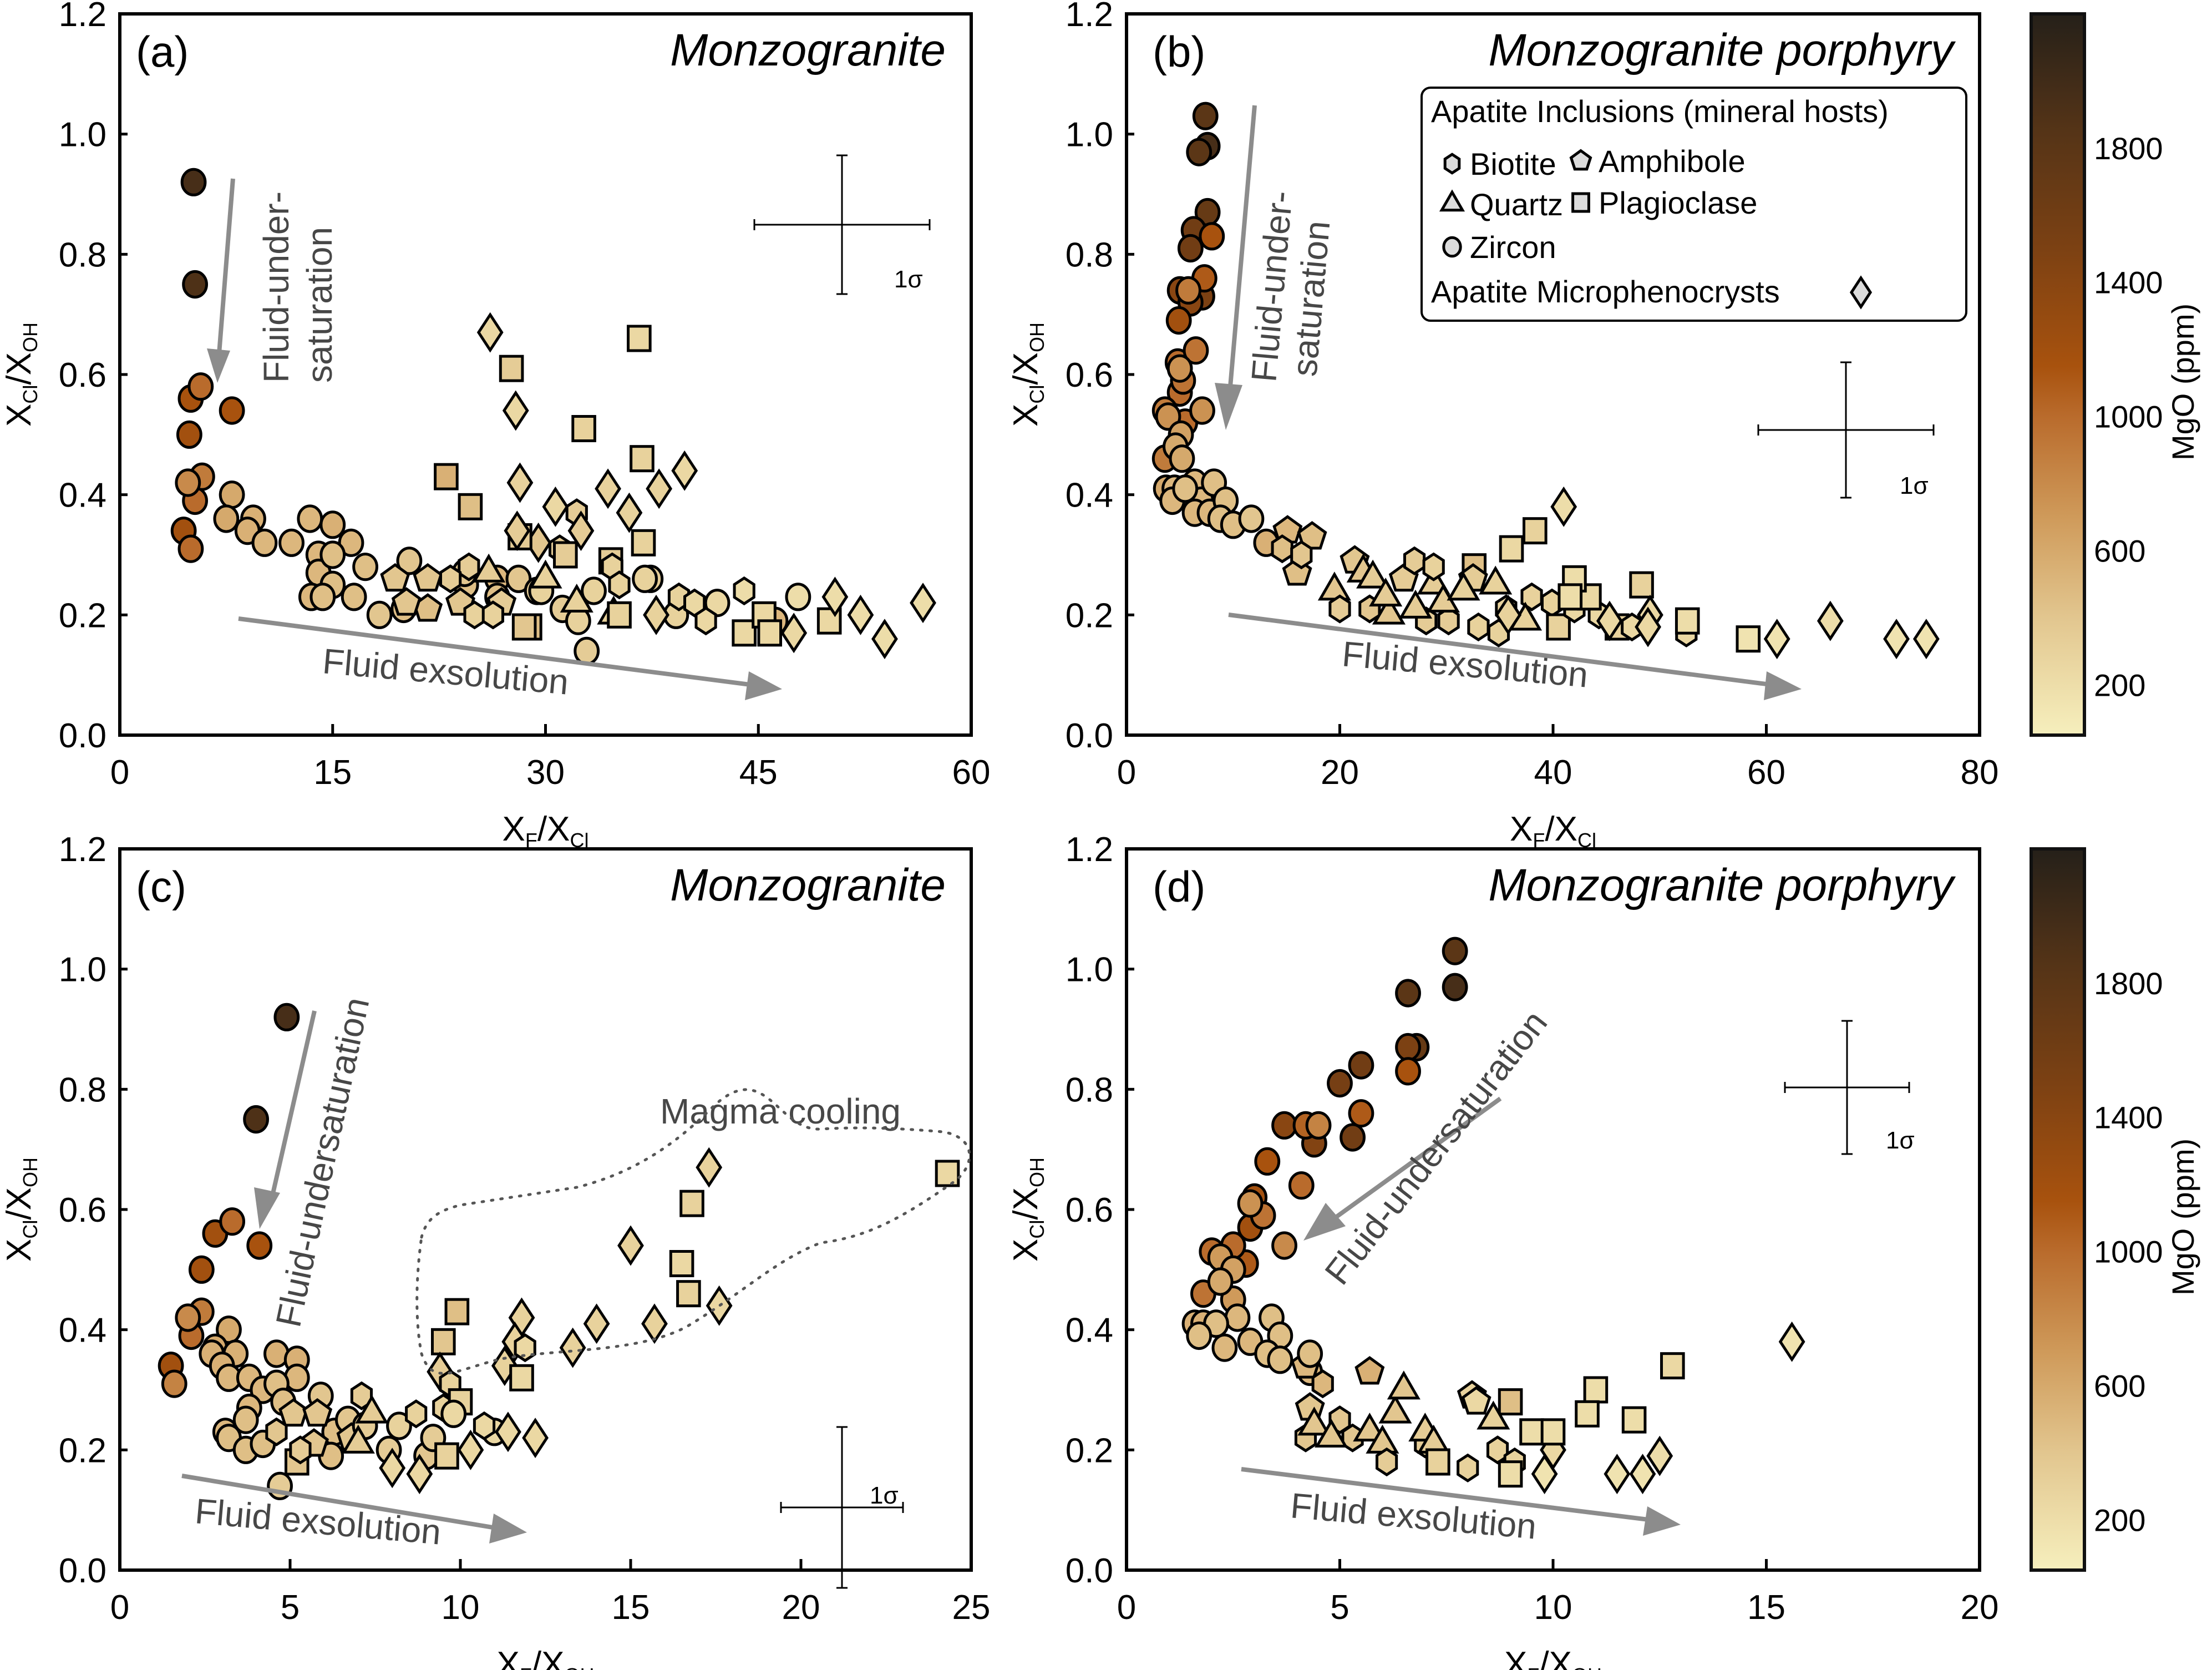 This screenshot has width=2212, height=1670. Describe the element at coordinates (2182, 1216) in the screenshot. I see `colorbar-label: MgO (ppm)` at that location.